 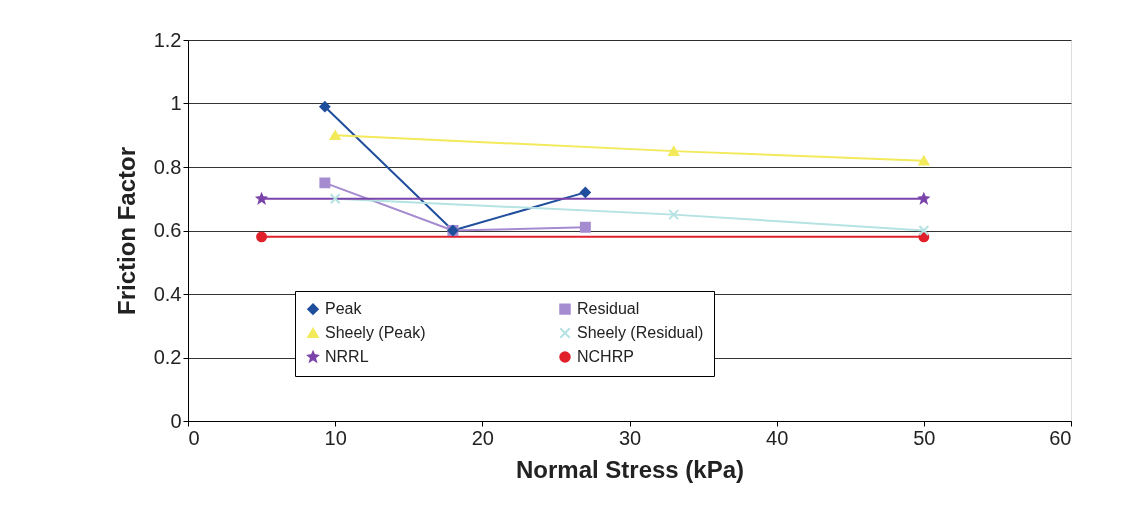 What do you see at coordinates (344, 309) in the screenshot?
I see `legend-label: Peak` at bounding box center [344, 309].